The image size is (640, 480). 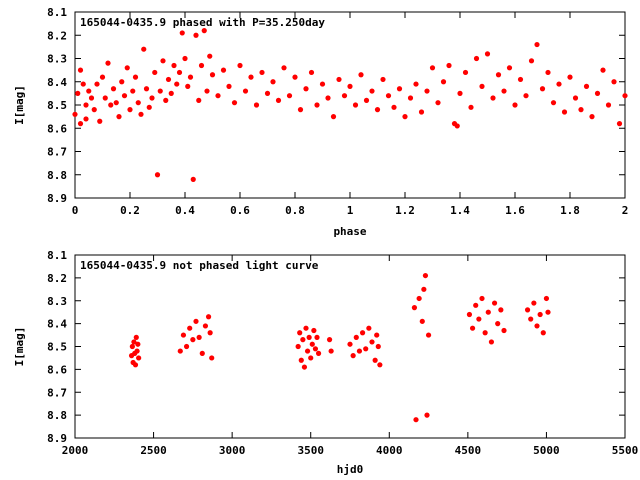 I want to click on y-tick-label: 8.5, so click(x=57, y=105).